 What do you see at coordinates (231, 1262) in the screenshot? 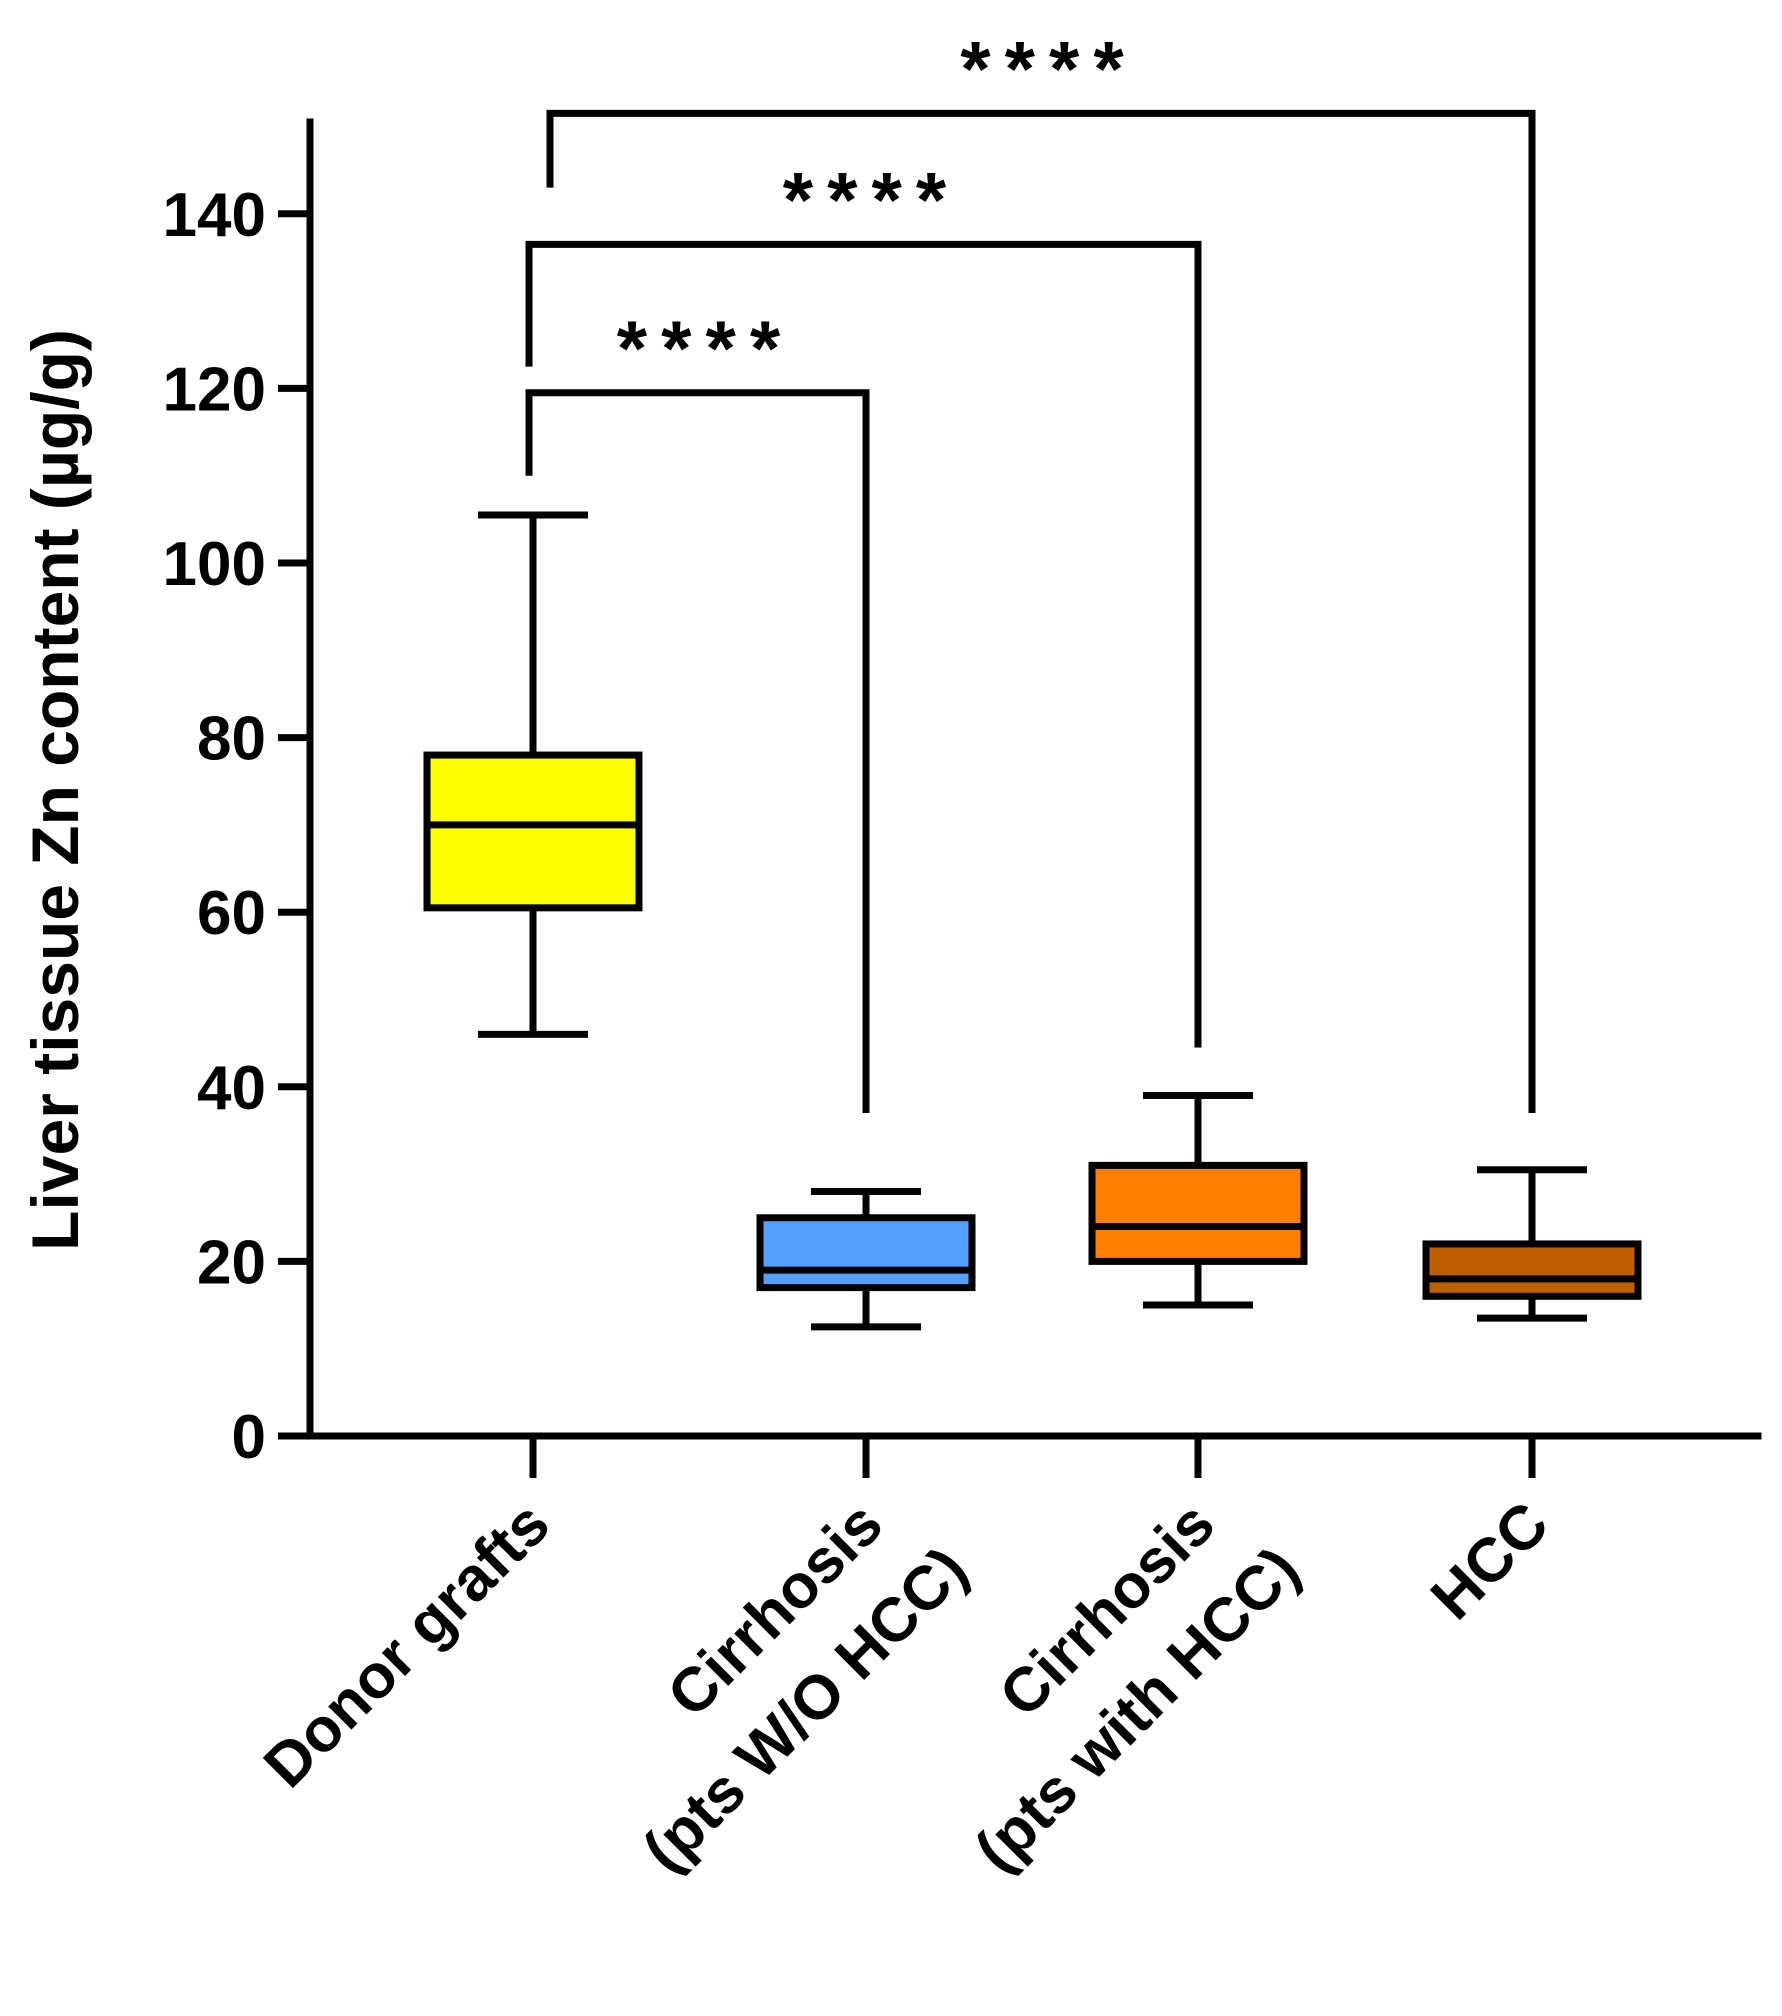
I see `y-tick-label: 20` at bounding box center [231, 1262].